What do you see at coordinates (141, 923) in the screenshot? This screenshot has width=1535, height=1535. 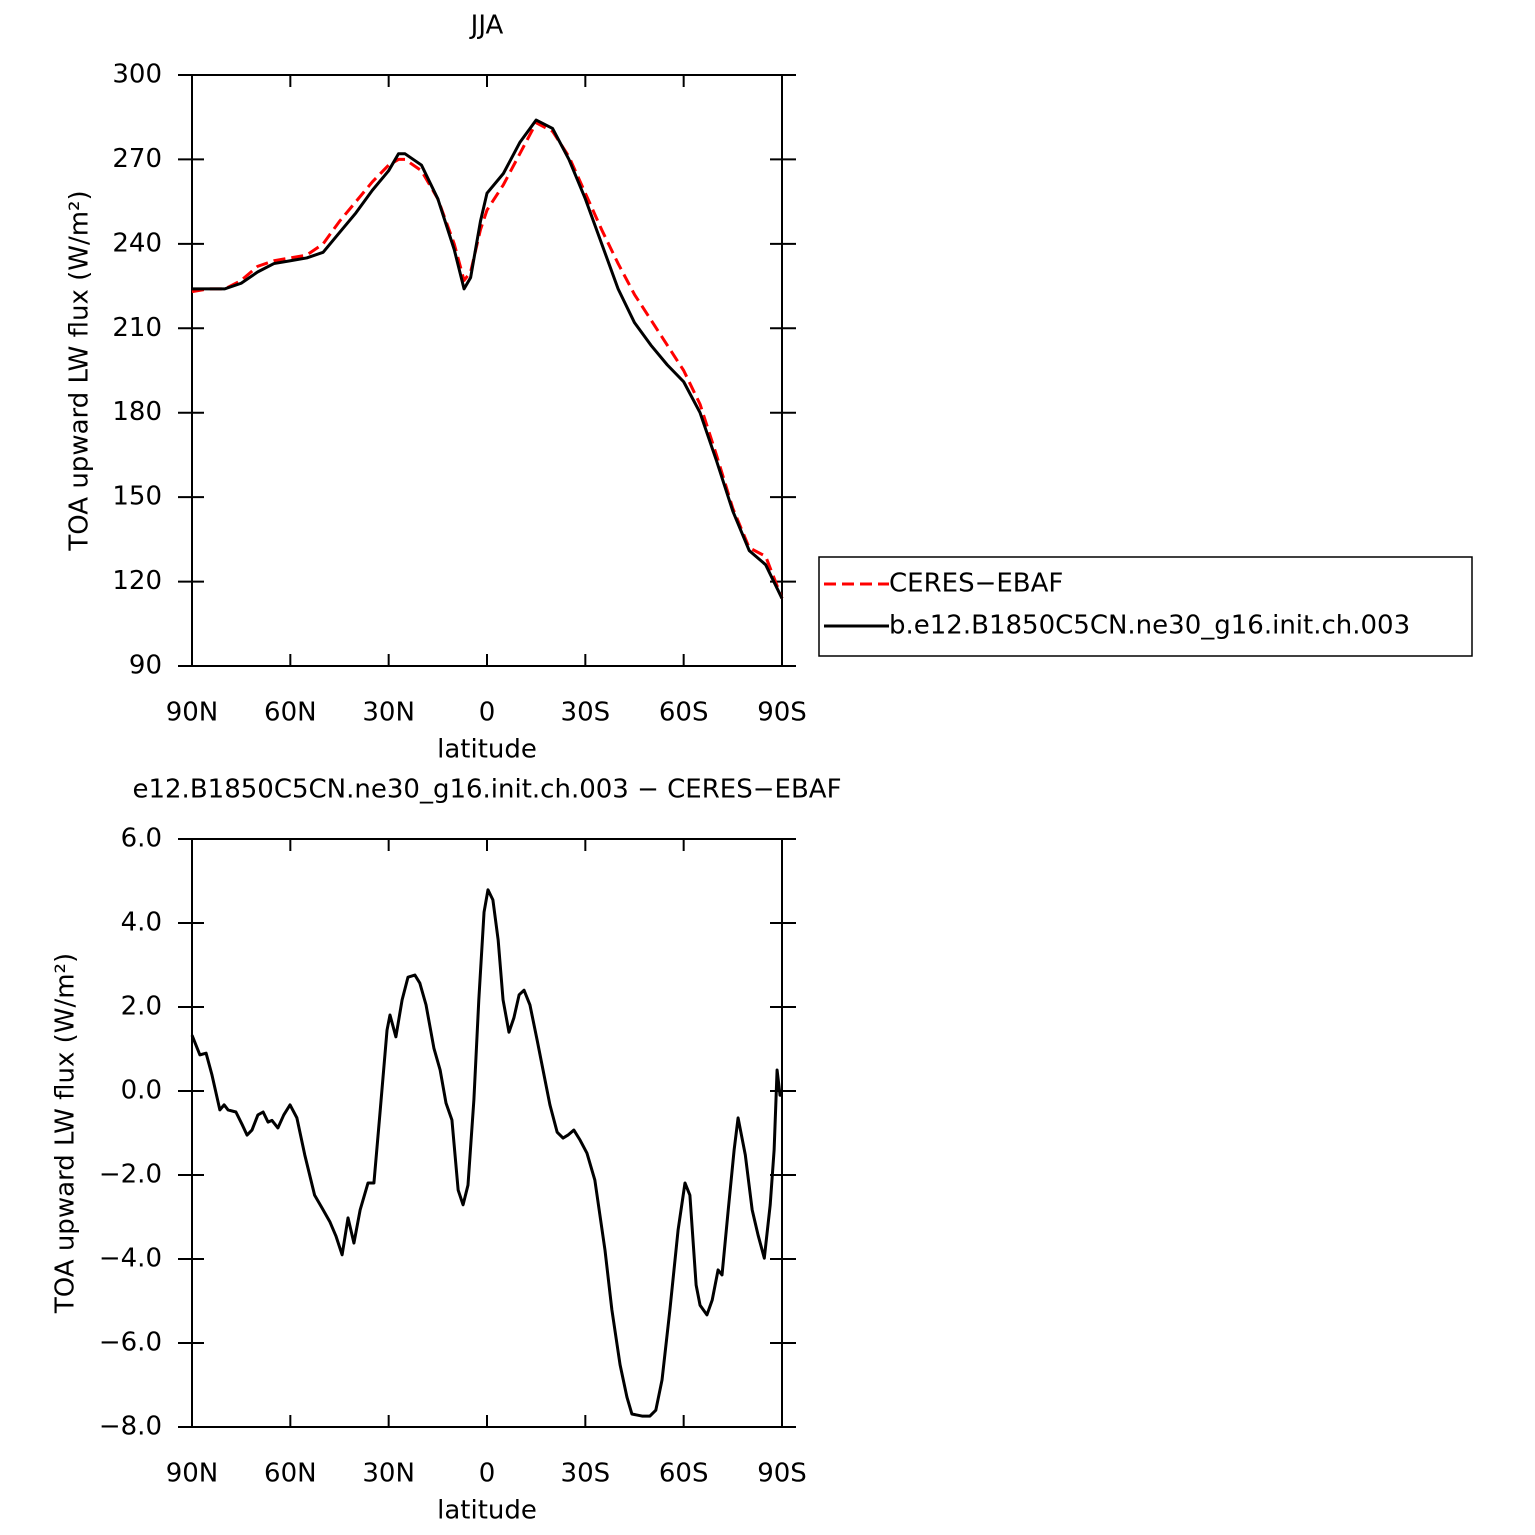 I see `y-tick-label: 4.0` at bounding box center [141, 923].